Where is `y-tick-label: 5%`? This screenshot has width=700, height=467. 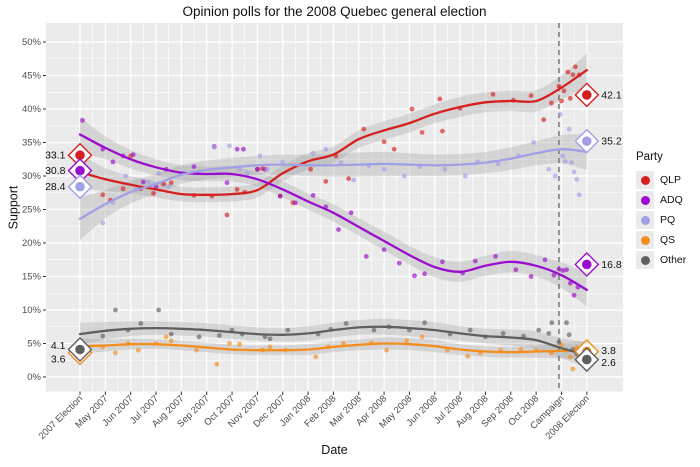 y-tick-label: 5% is located at coordinates (34, 344).